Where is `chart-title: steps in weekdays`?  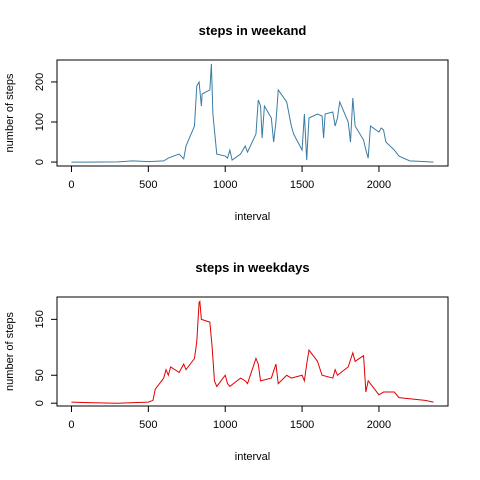 chart-title: steps in weekdays is located at coordinates (252, 267).